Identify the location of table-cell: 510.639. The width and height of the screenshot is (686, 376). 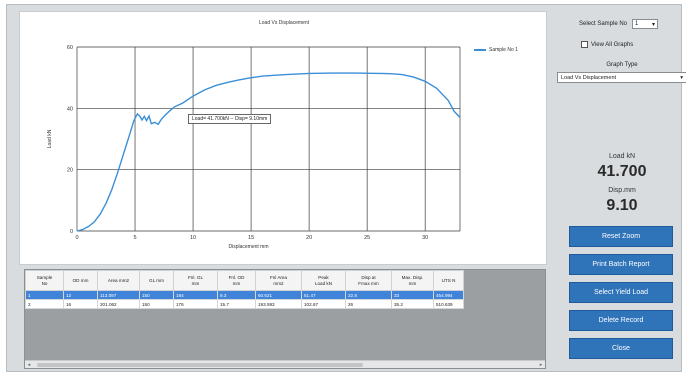
(448, 304).